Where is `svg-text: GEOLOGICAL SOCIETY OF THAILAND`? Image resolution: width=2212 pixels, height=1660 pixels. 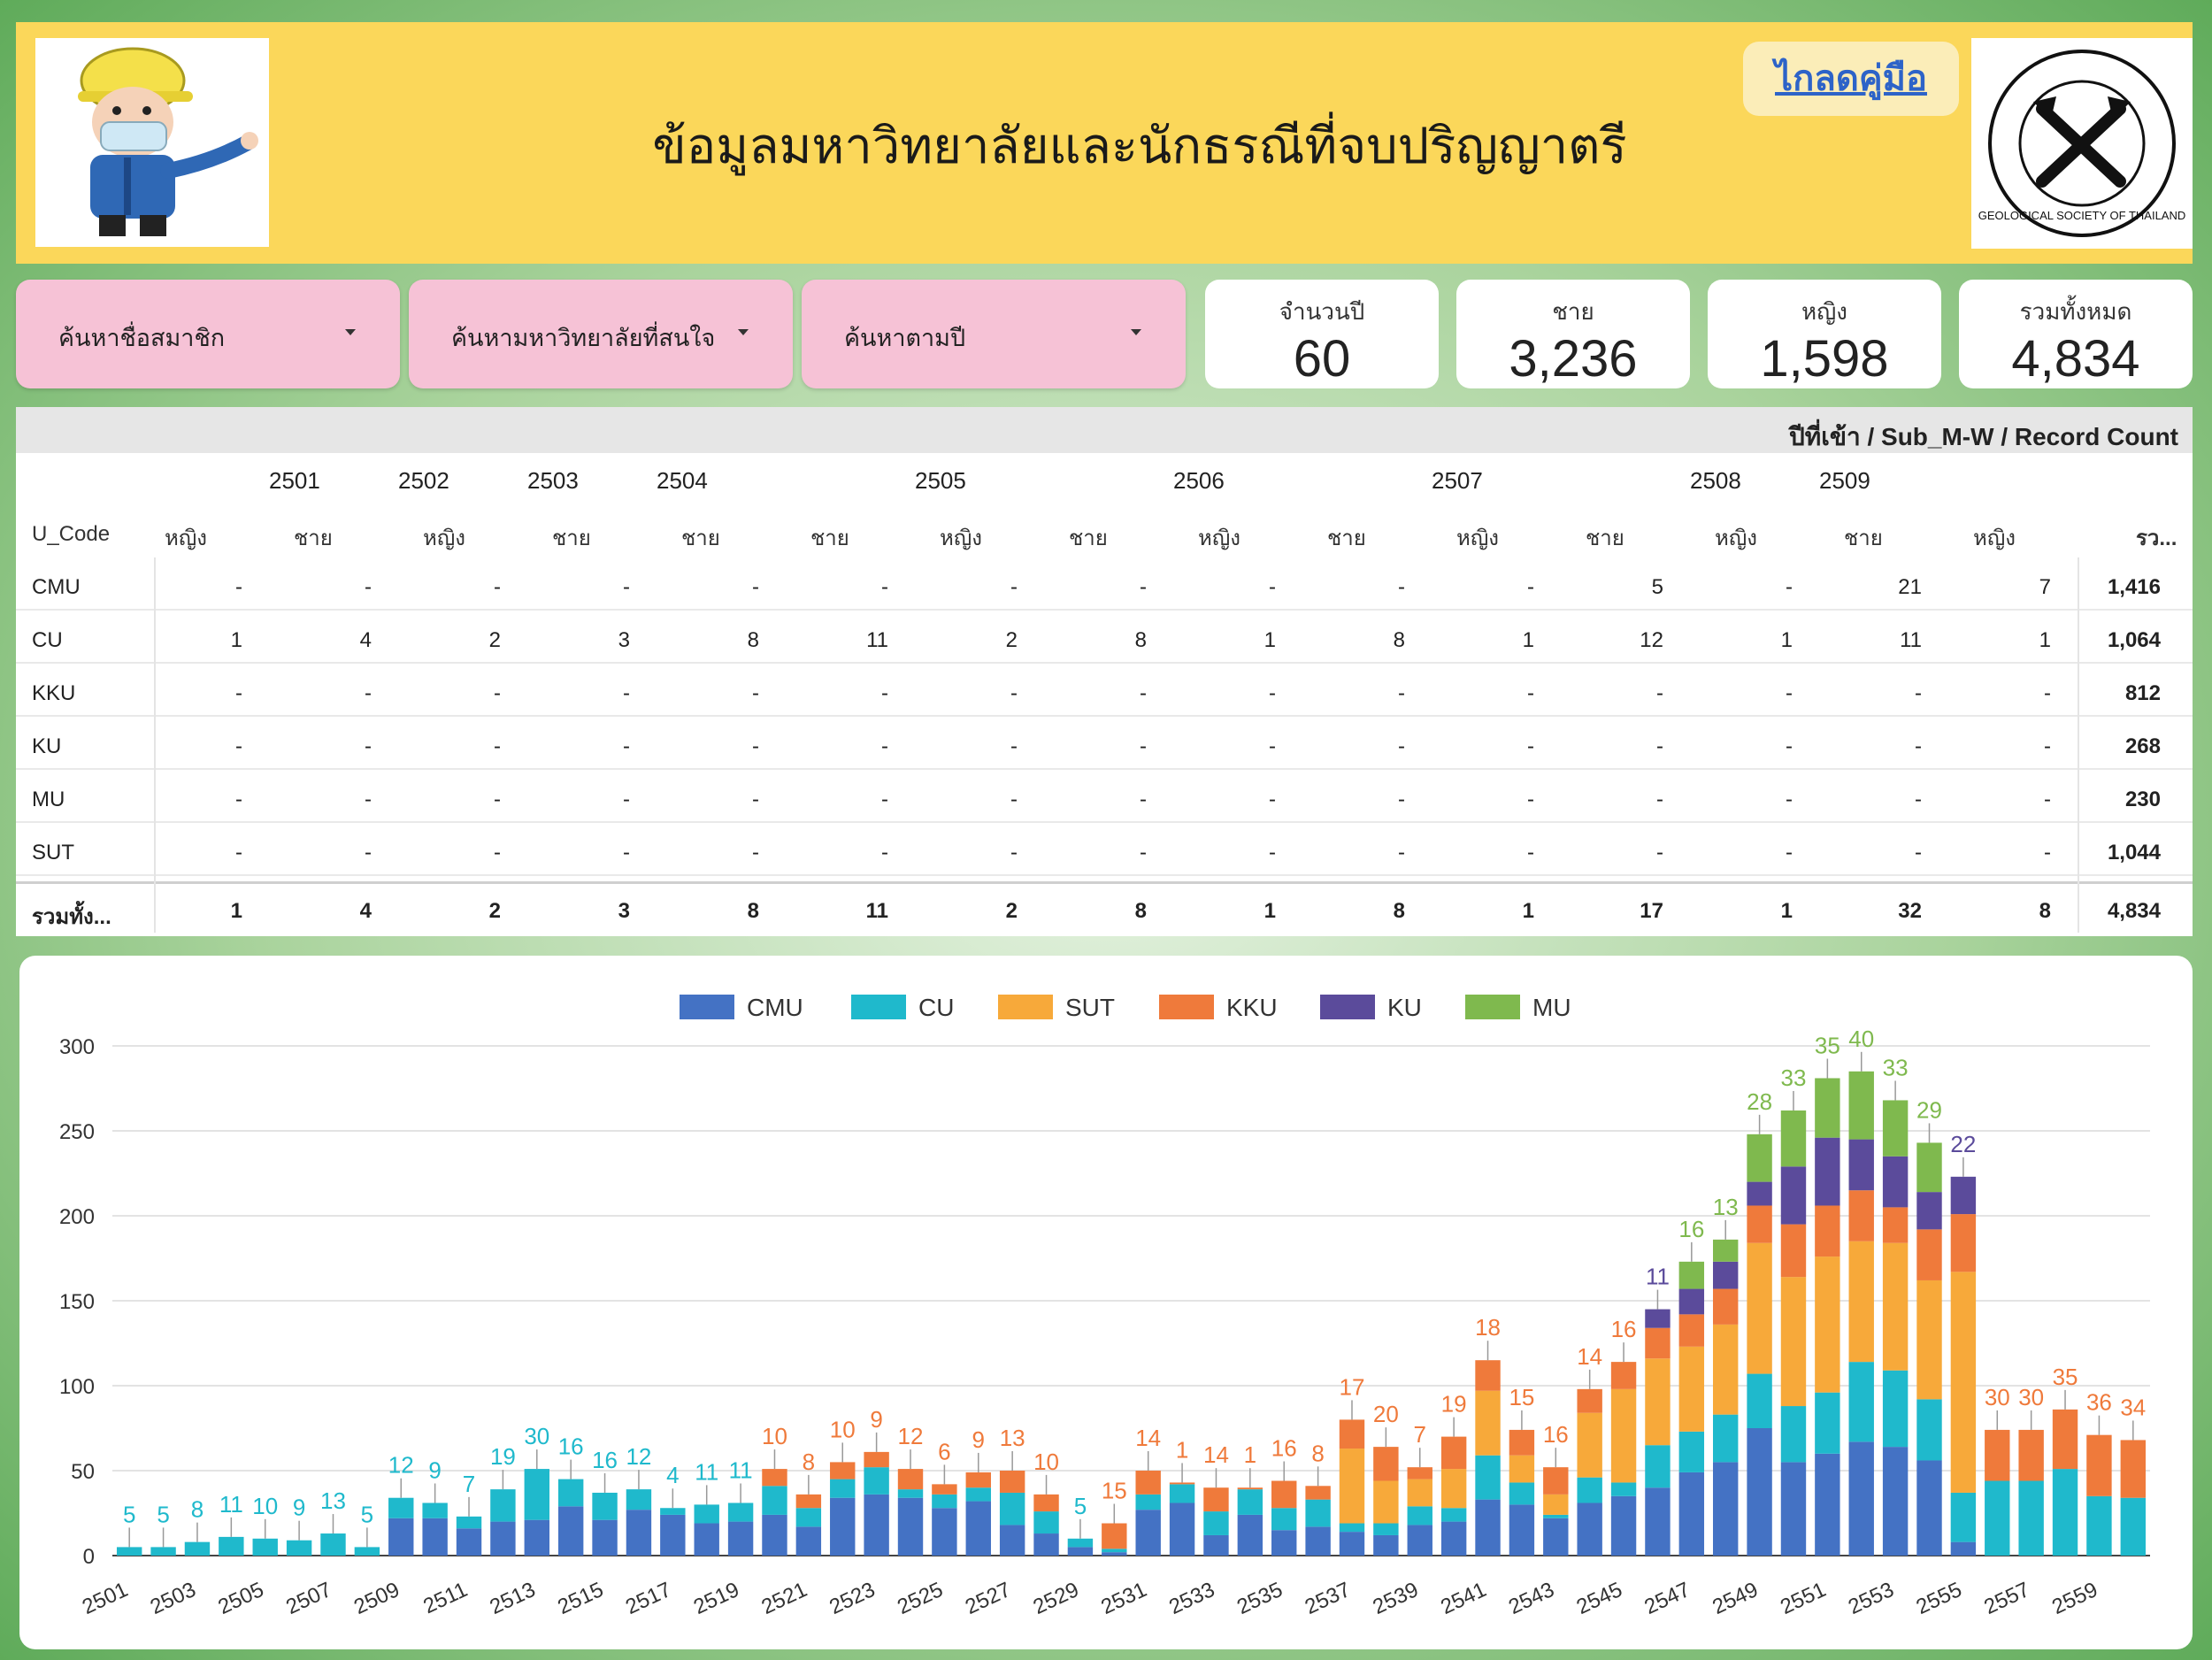
svg-text: GEOLOGICAL SOCIETY OF THAILAND is located at coordinates (2082, 215).